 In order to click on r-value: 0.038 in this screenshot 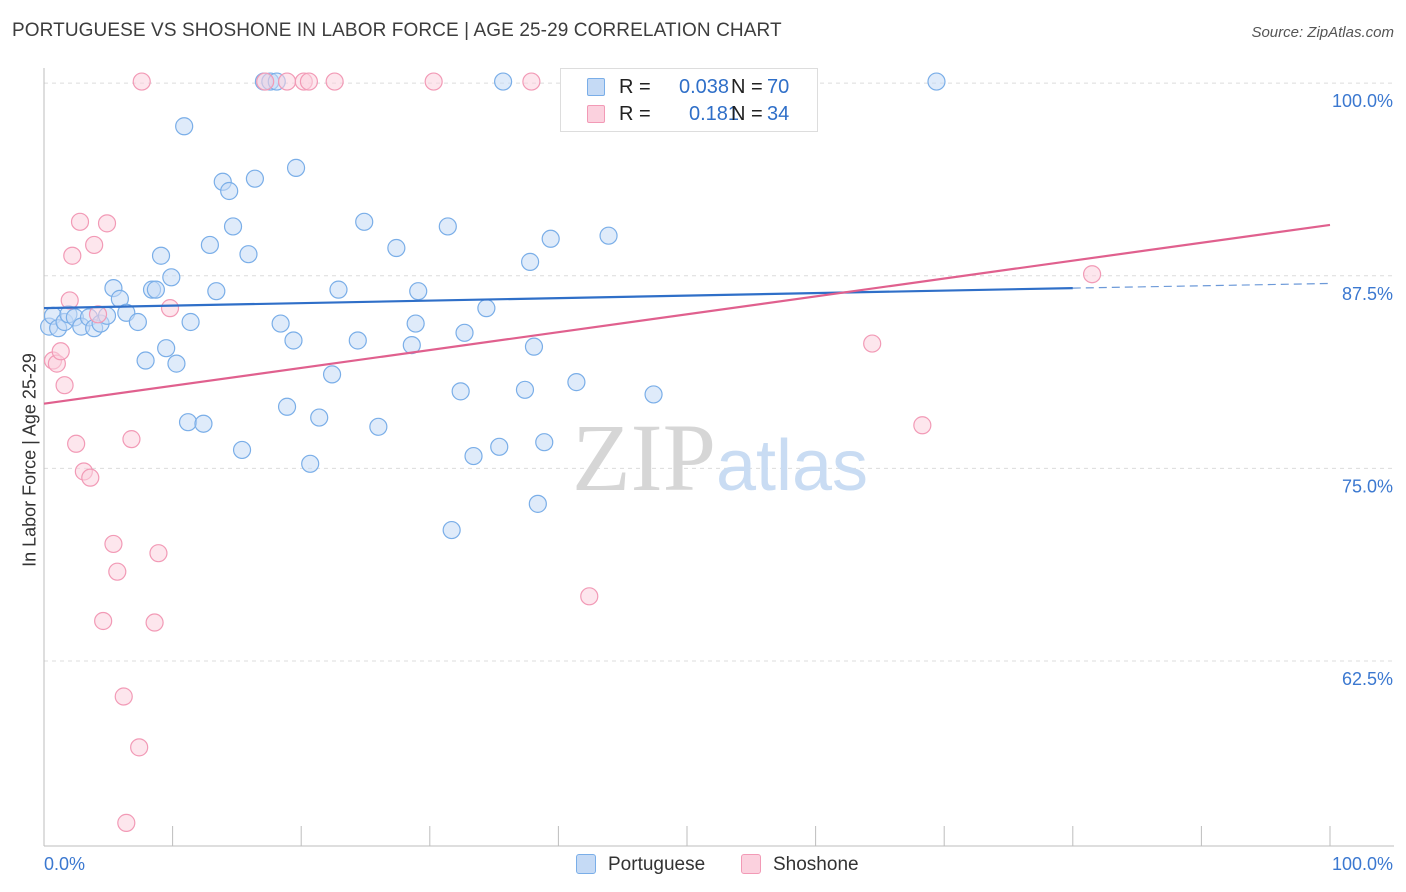, I will do `click(704, 87)`.